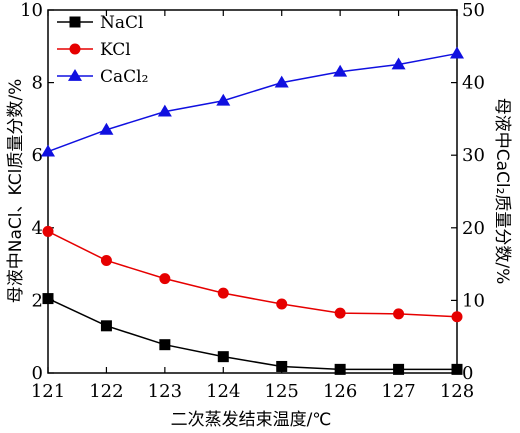 This screenshot has height=433, width=520. Describe the element at coordinates (37, 373) in the screenshot. I see `y-left-tick-label: 0` at that location.